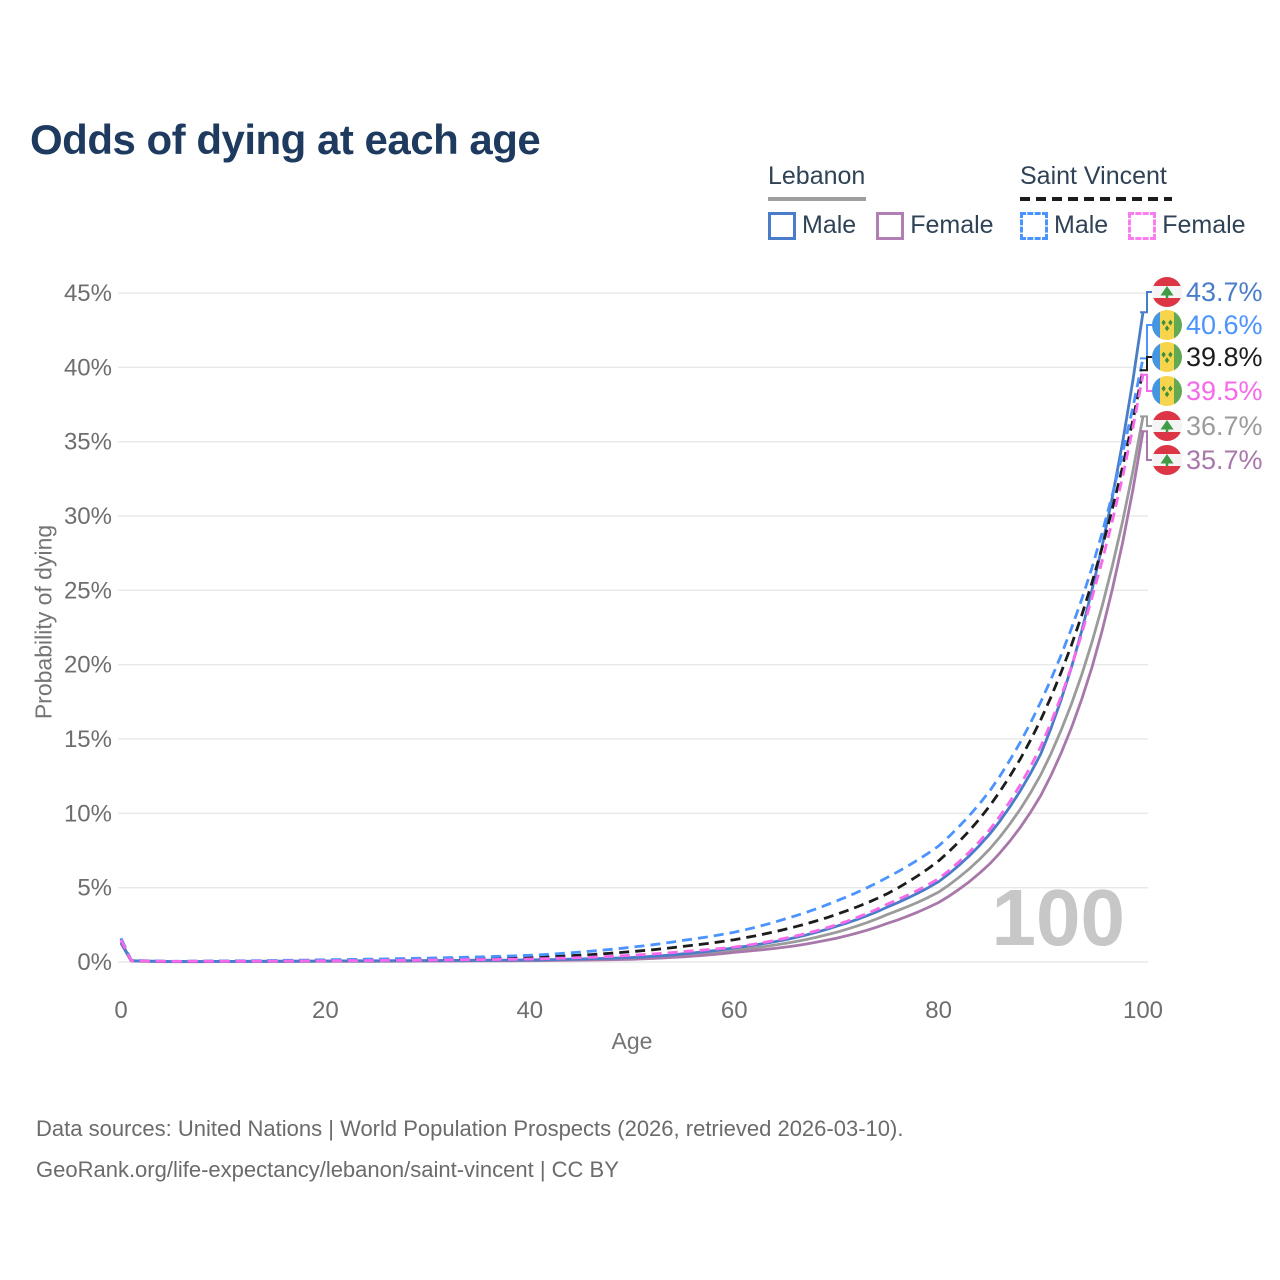 The width and height of the screenshot is (1280, 1280). I want to click on end-label-saint-vincent-female: 39.5%, so click(1224, 391).